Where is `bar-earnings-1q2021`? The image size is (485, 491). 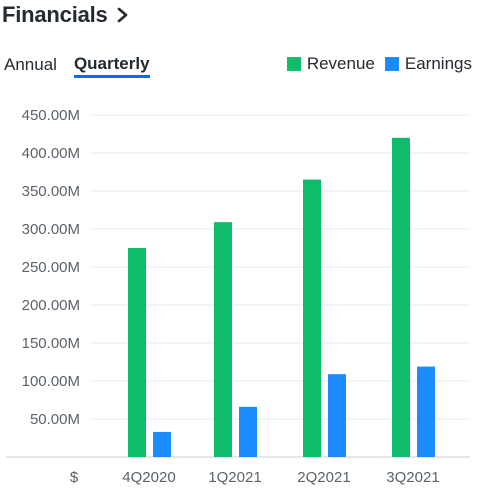
bar-earnings-1q2021 is located at coordinates (248, 431).